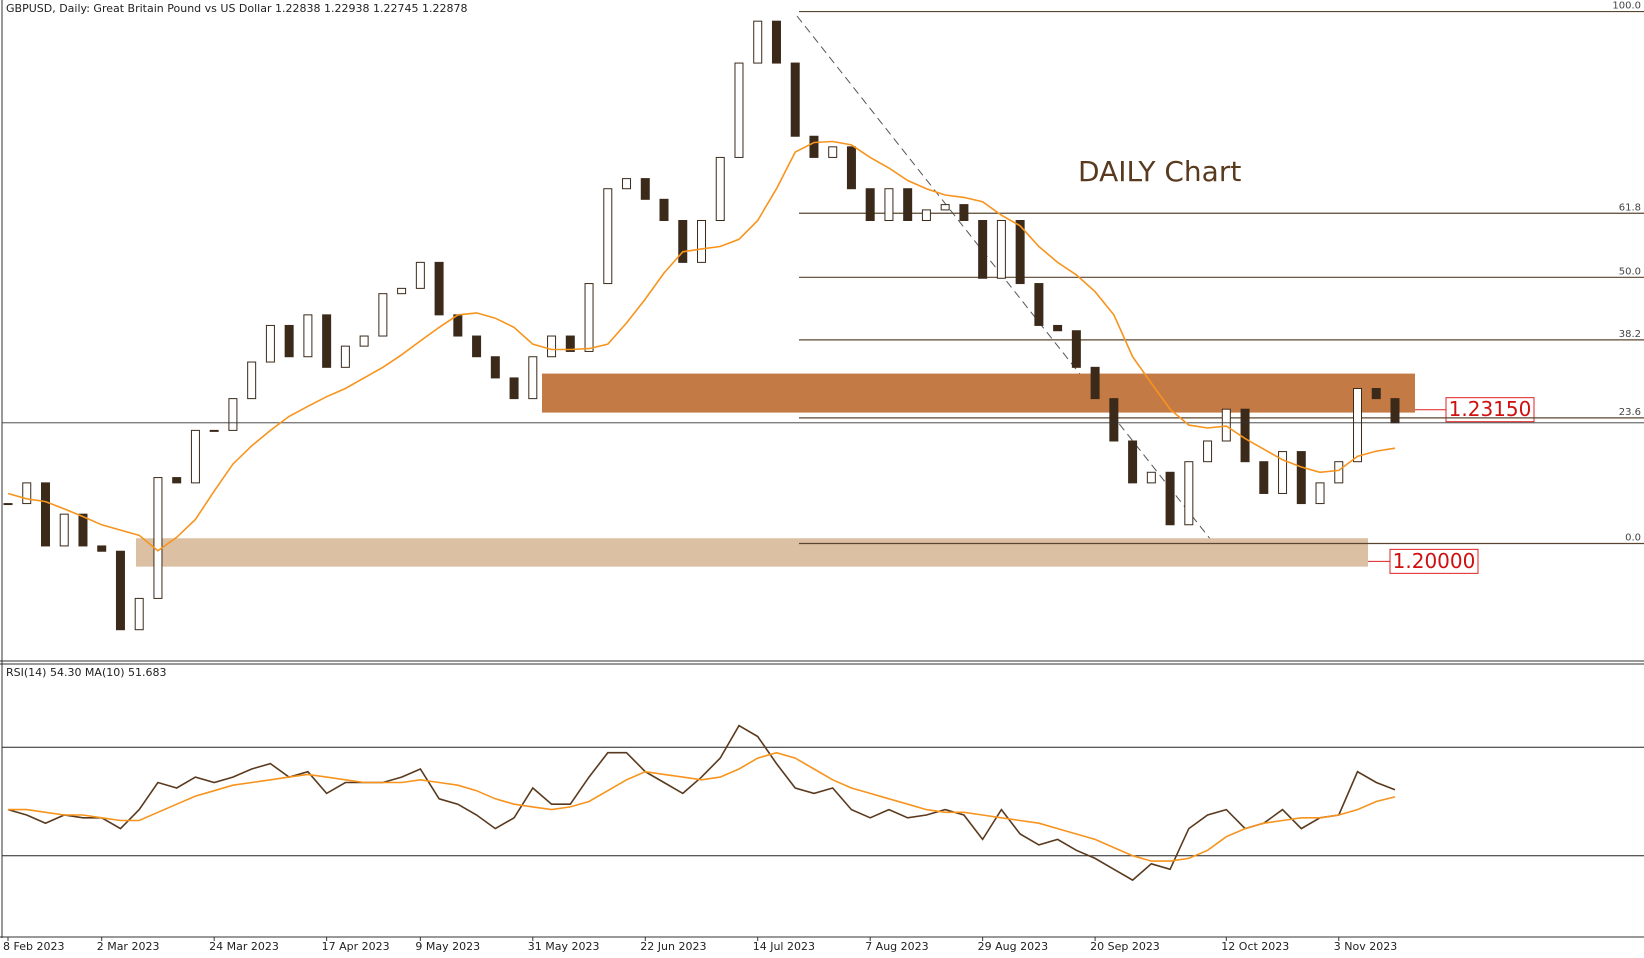 The width and height of the screenshot is (1644, 958). I want to click on fib-label: 23.6, so click(1630, 412).